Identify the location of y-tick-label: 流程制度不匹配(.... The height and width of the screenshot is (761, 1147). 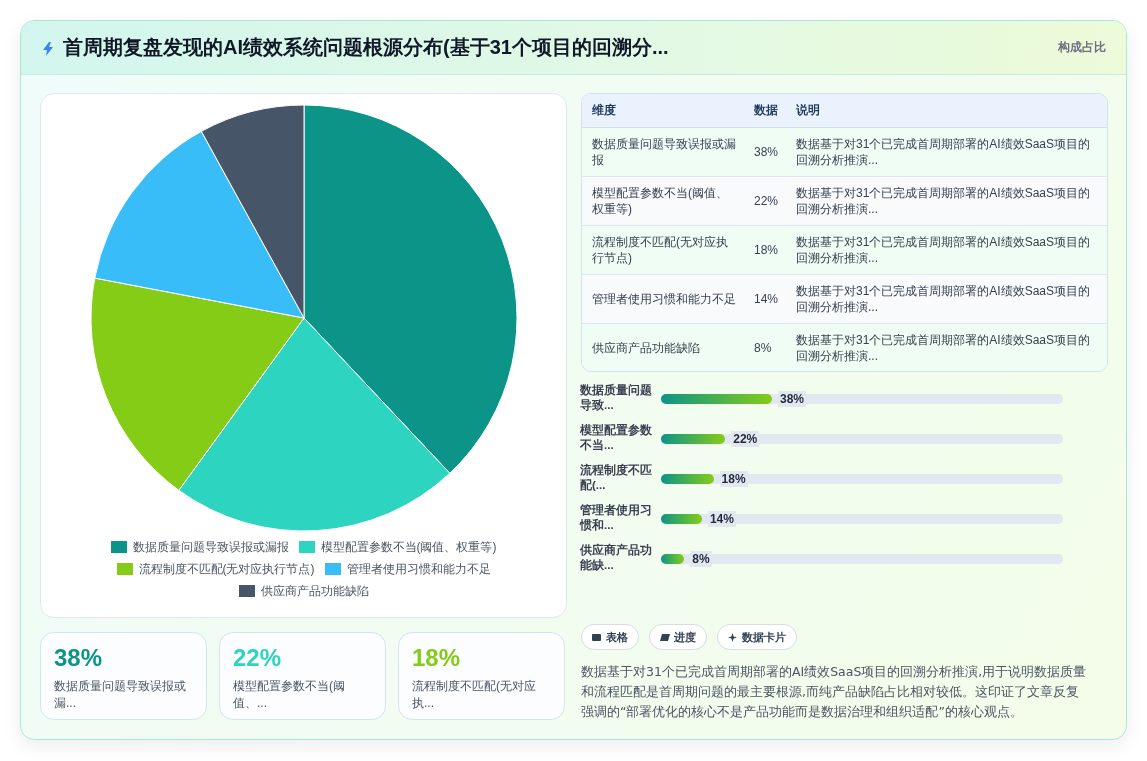
(616, 478).